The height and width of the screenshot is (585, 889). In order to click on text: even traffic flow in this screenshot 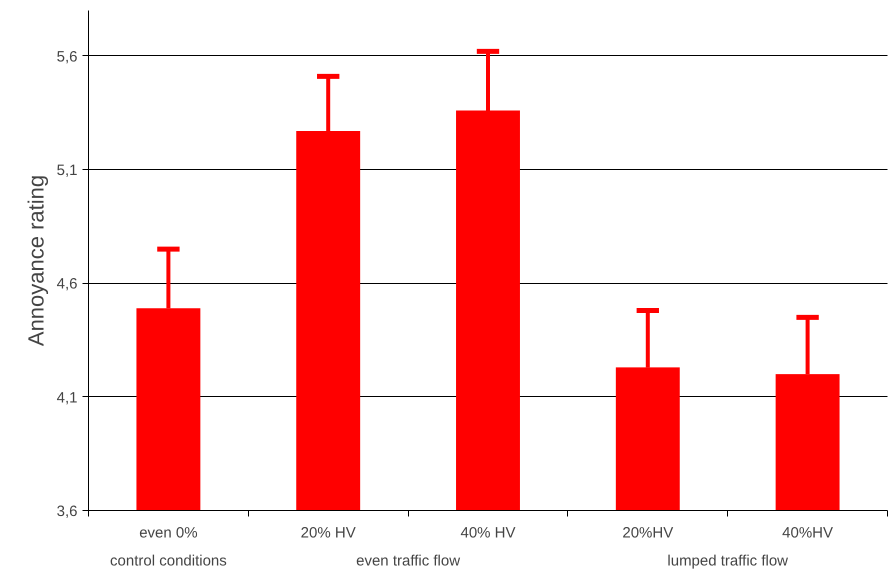, I will do `click(408, 561)`.